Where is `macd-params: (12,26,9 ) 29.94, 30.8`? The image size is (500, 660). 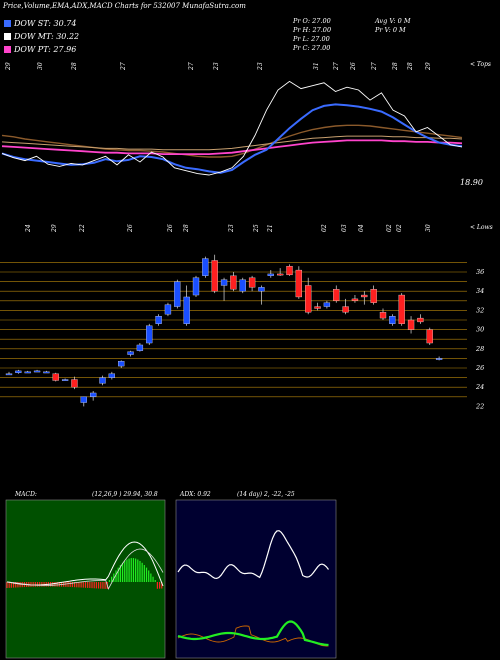 macd-params: (12,26,9 ) 29.94, 30.8 is located at coordinates (125, 494).